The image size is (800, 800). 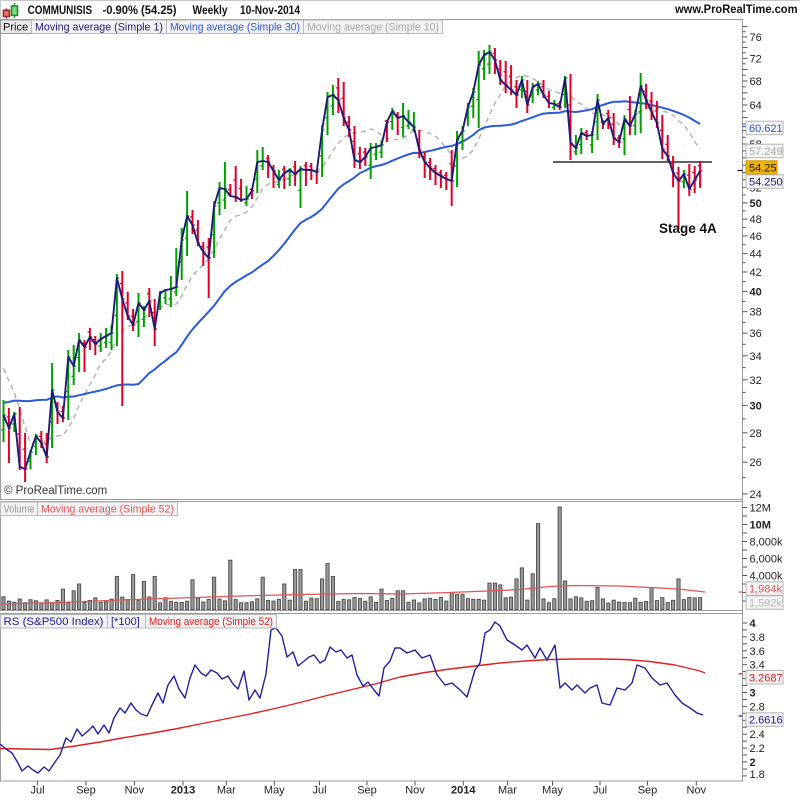 What do you see at coordinates (757, 749) in the screenshot?
I see `svg-text: 2.2` at bounding box center [757, 749].